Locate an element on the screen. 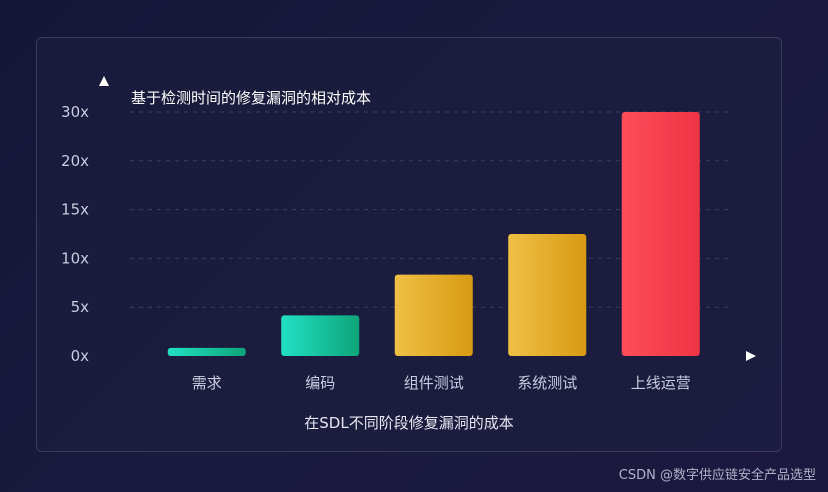  y-tick-label: 20x is located at coordinates (75, 161).